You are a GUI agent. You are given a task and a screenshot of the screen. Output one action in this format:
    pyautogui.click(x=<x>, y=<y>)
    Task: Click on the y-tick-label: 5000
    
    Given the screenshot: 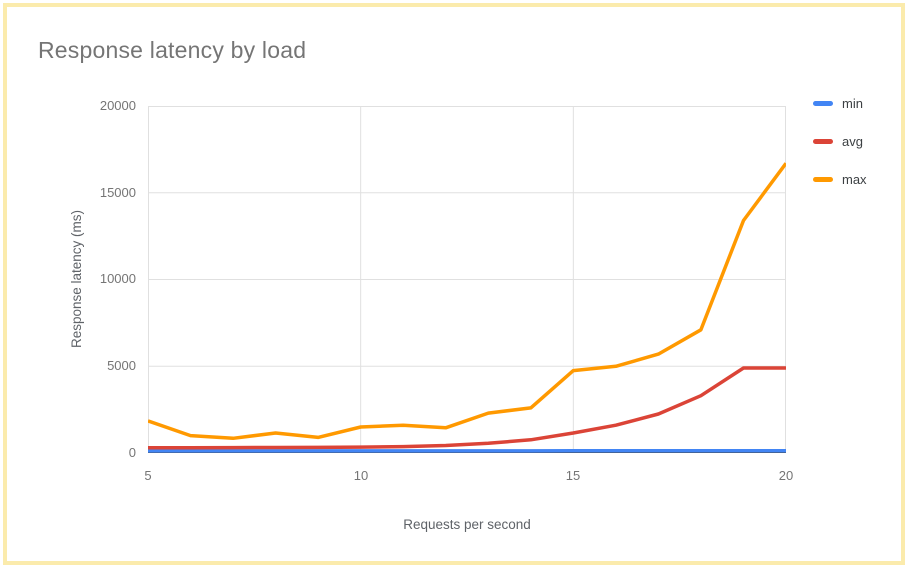 What is the action you would take?
    pyautogui.click(x=121, y=365)
    